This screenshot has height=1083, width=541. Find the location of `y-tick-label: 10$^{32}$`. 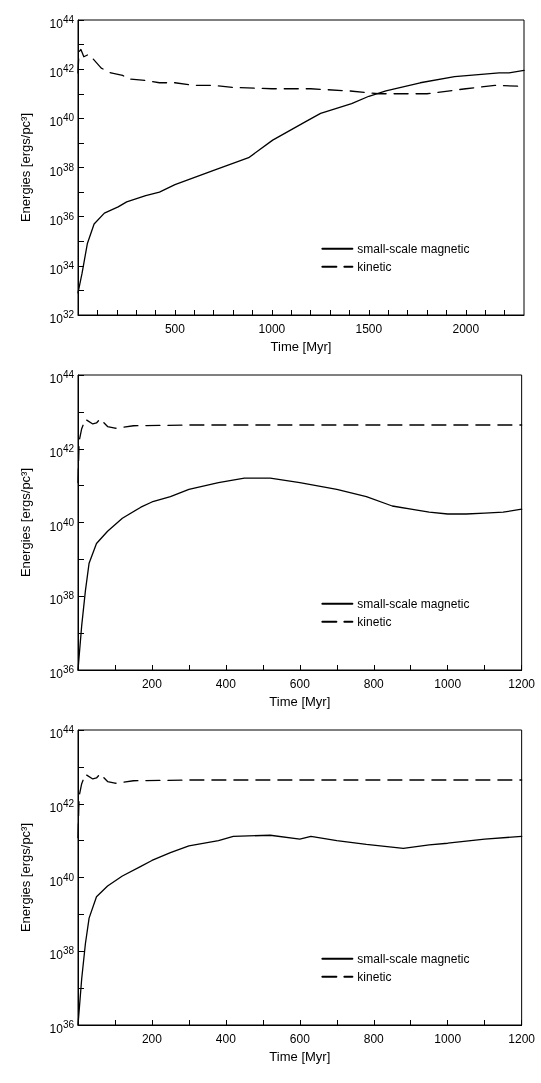

y-tick-label: 10$^{32}$ is located at coordinates (61, 317).